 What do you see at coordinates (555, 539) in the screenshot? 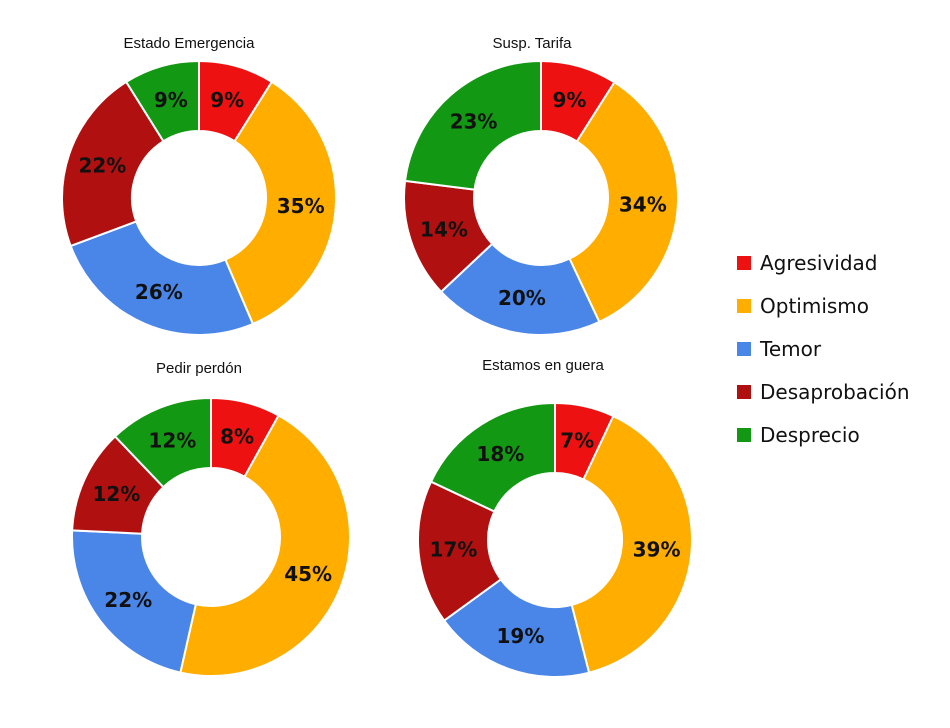
I see `donut-chart-4: 7% 39% 19% 17% 18%` at bounding box center [555, 539].